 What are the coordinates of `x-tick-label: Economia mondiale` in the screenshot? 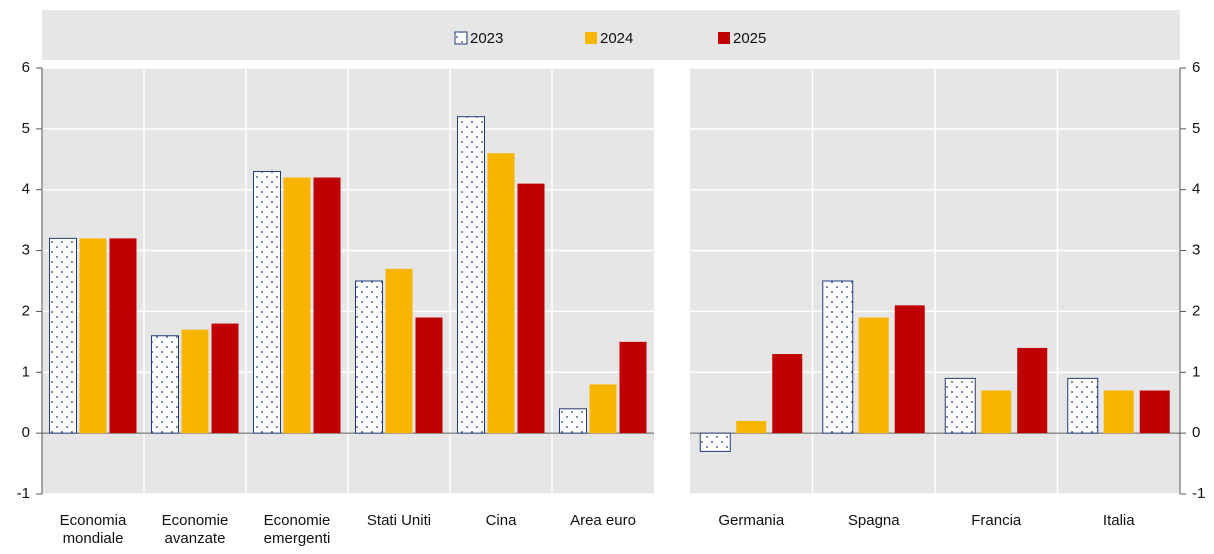 It's located at (93, 529).